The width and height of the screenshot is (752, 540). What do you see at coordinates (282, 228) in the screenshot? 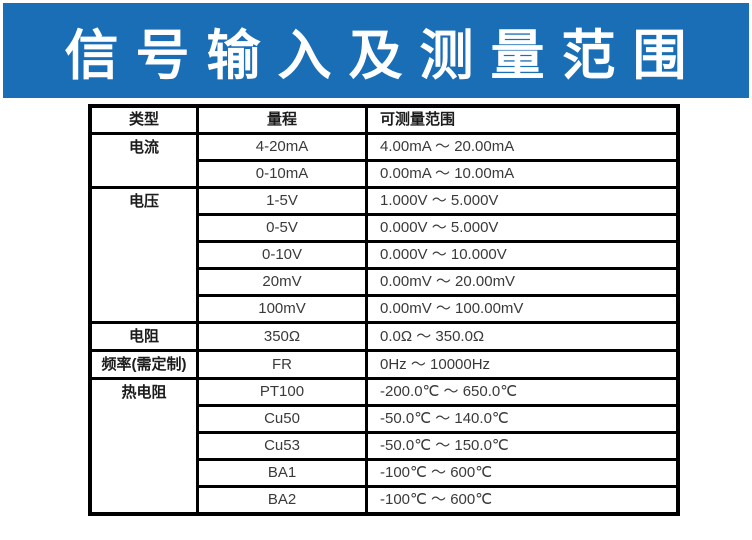
I see `range-cell: 0-5V` at bounding box center [282, 228].